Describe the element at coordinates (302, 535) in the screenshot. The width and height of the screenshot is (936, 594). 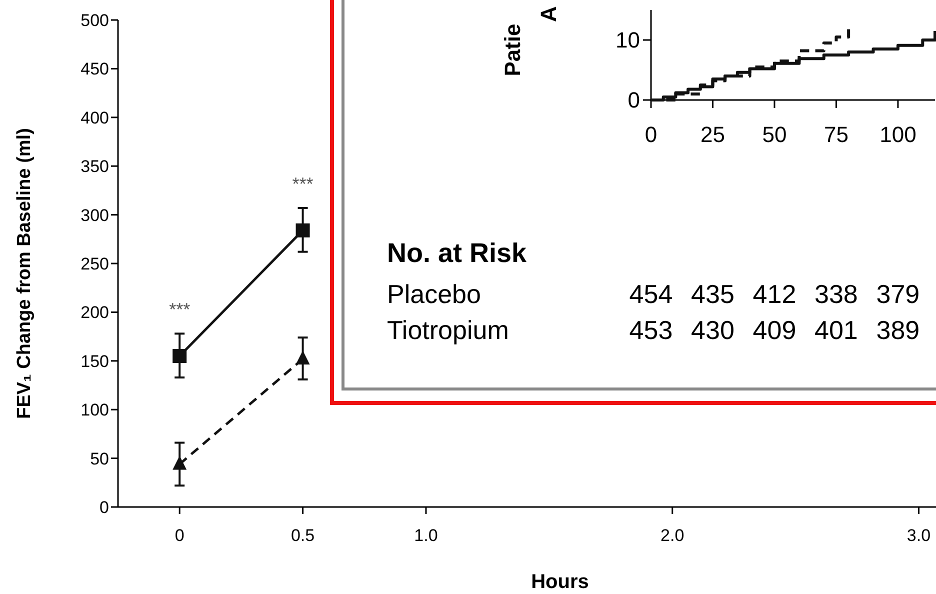
I see `x-tick-label: 0.5` at that location.